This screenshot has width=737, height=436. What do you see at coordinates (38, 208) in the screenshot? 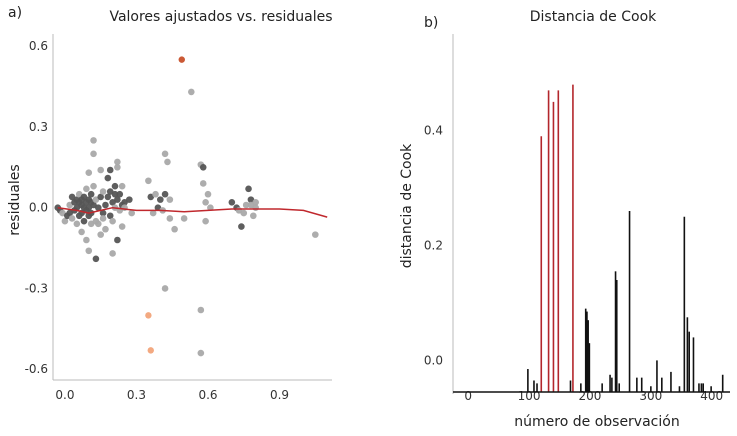
I see `residuals-y-tick-label: 0.0` at bounding box center [38, 208].